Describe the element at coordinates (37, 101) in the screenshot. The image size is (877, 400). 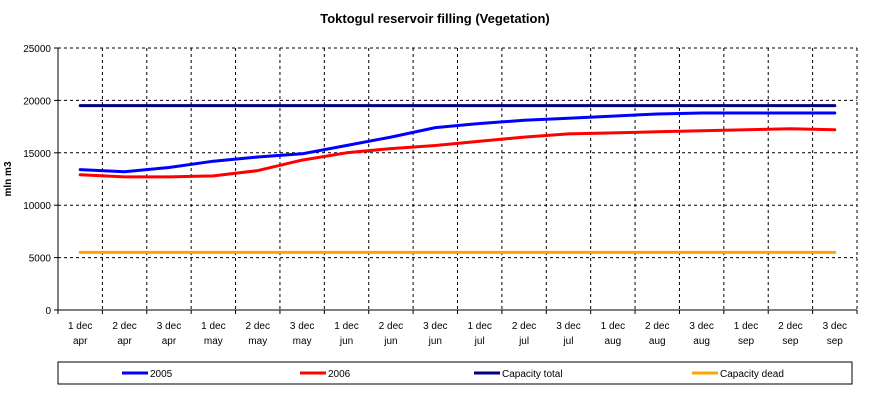
I see `y-tick-label: 20000` at that location.